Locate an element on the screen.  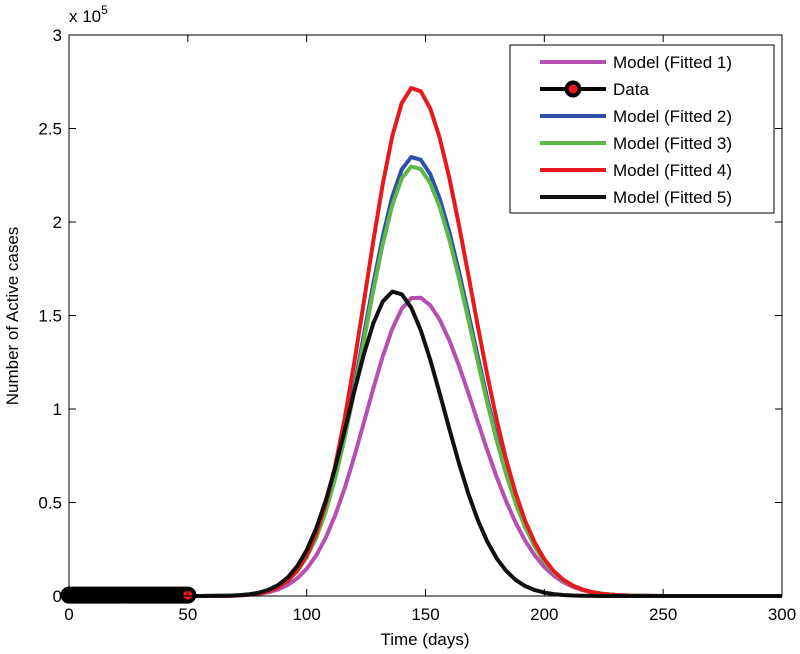
legend-label: Model (Fitted 4) is located at coordinates (672, 170).